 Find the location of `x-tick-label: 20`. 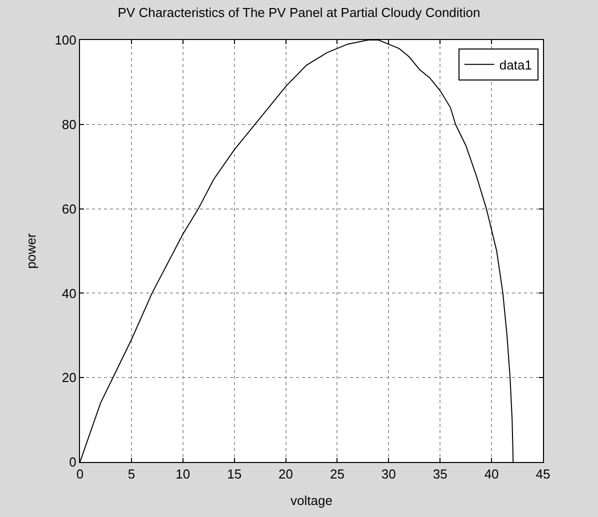

x-tick-label: 20 is located at coordinates (286, 474).